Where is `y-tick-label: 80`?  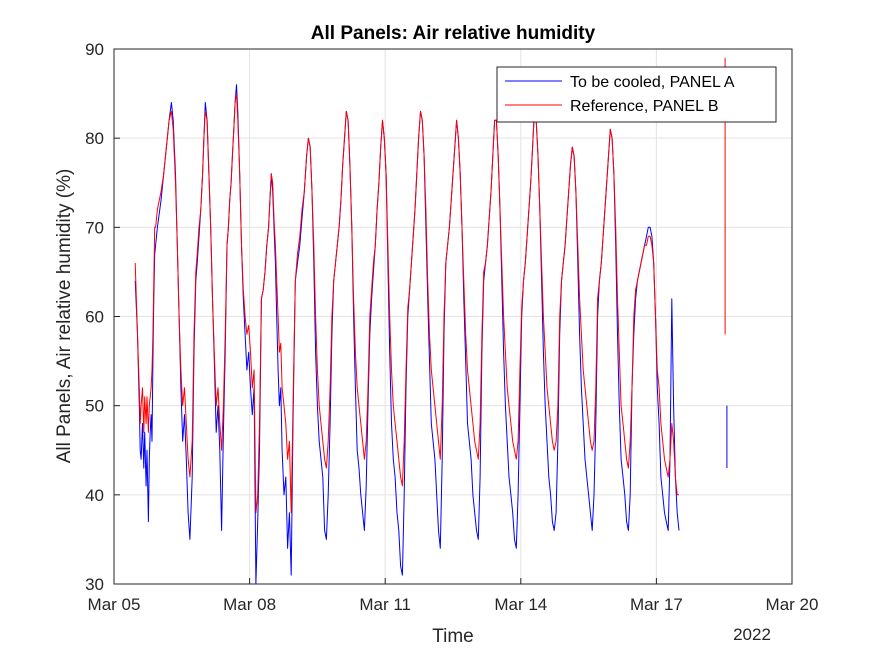
y-tick-label: 80 is located at coordinates (94, 138).